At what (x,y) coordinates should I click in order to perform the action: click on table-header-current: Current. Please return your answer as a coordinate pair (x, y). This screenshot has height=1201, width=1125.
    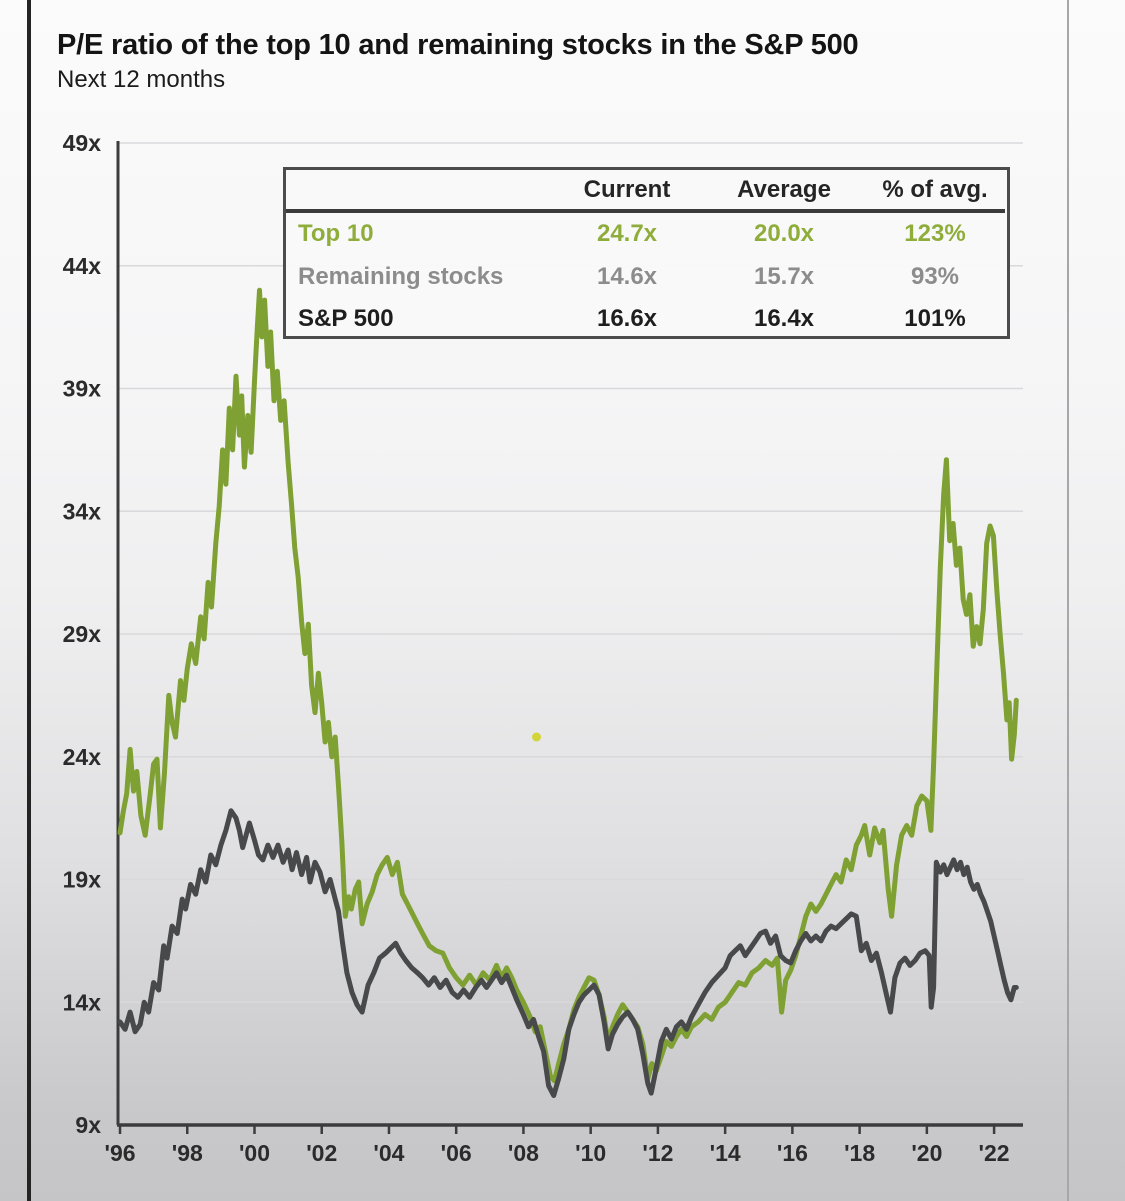
    Looking at the image, I should click on (627, 191).